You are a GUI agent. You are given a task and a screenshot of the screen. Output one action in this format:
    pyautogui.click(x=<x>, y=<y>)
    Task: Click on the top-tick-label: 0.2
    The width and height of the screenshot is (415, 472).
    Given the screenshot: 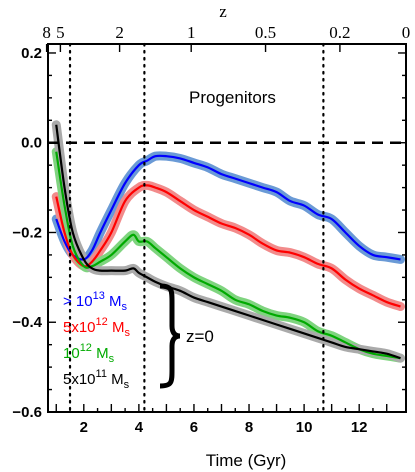 What is the action you would take?
    pyautogui.click(x=339, y=32)
    